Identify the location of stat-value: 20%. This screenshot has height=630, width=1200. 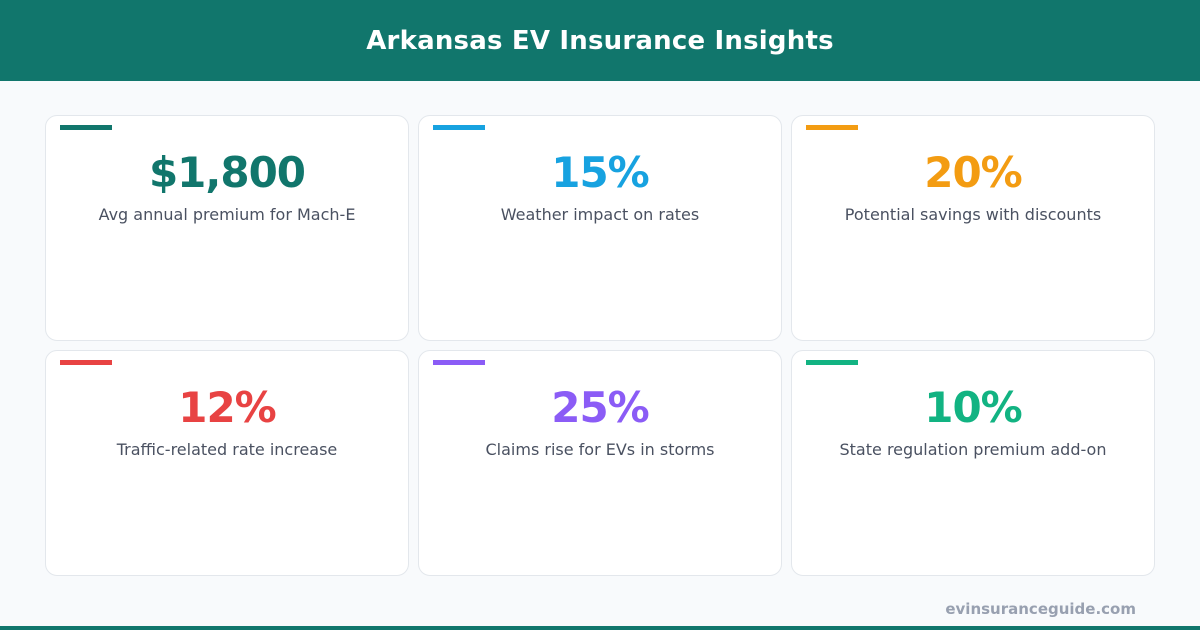
(973, 172).